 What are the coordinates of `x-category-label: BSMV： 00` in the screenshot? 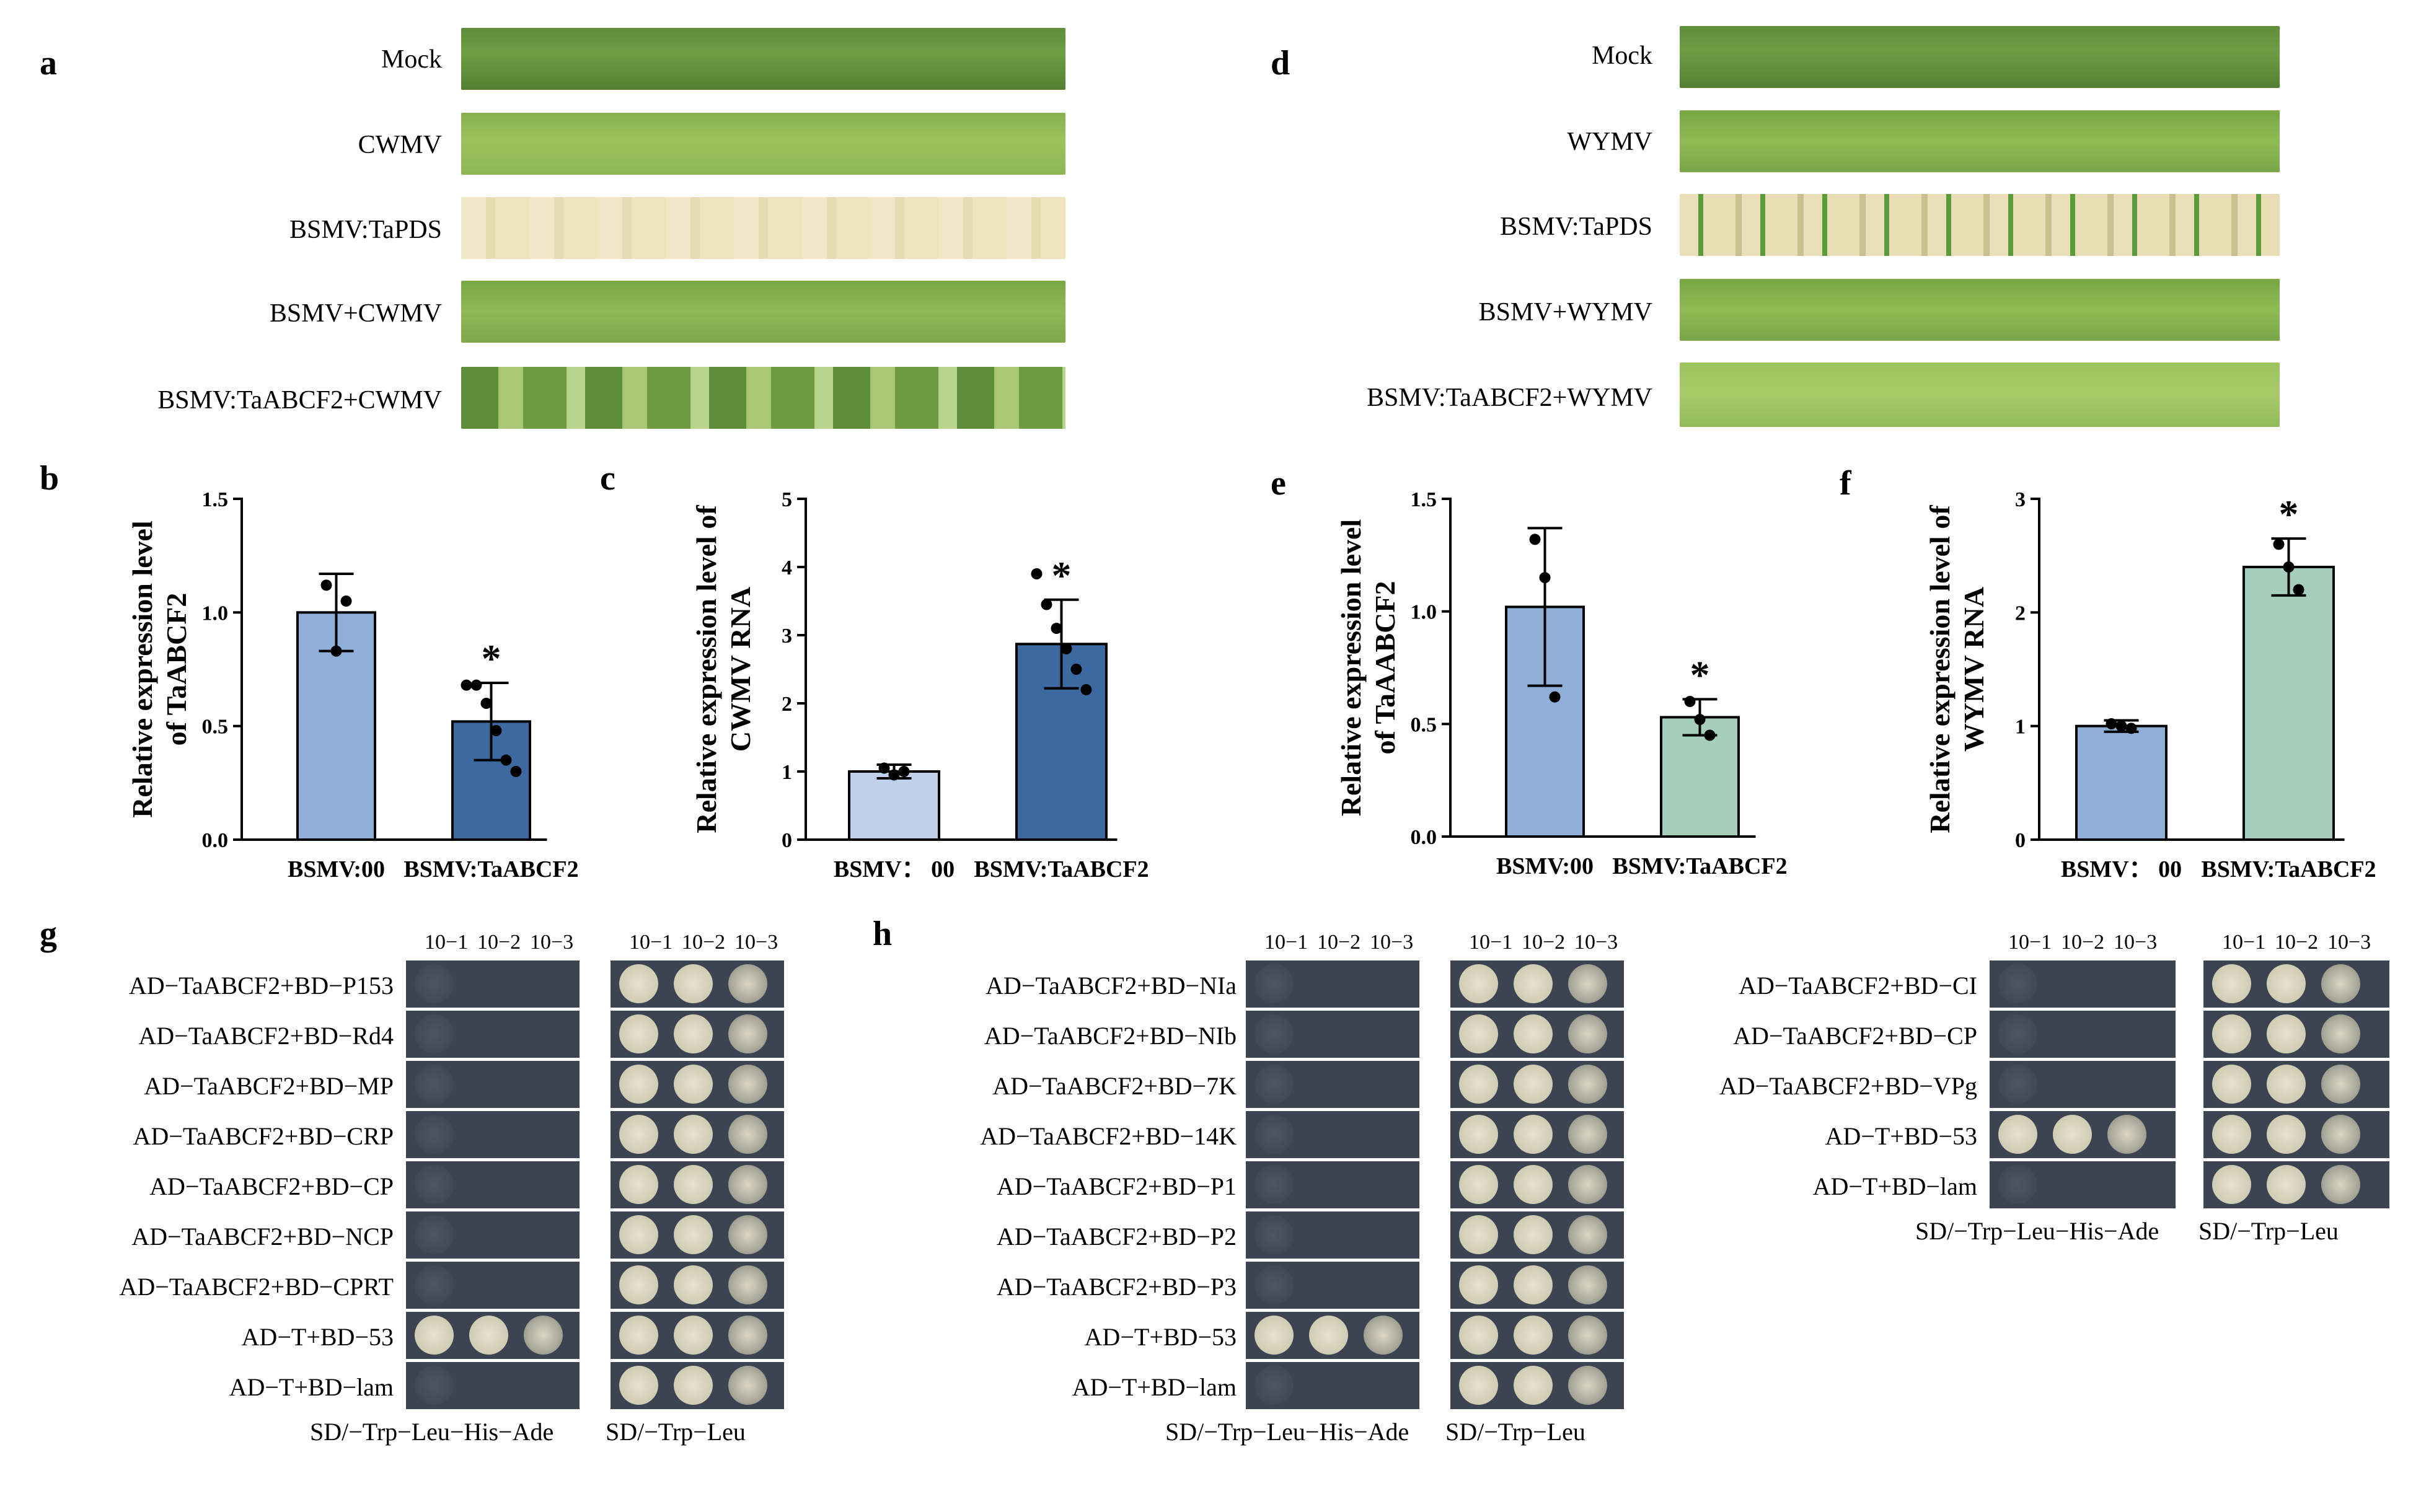 It's located at (2122, 869).